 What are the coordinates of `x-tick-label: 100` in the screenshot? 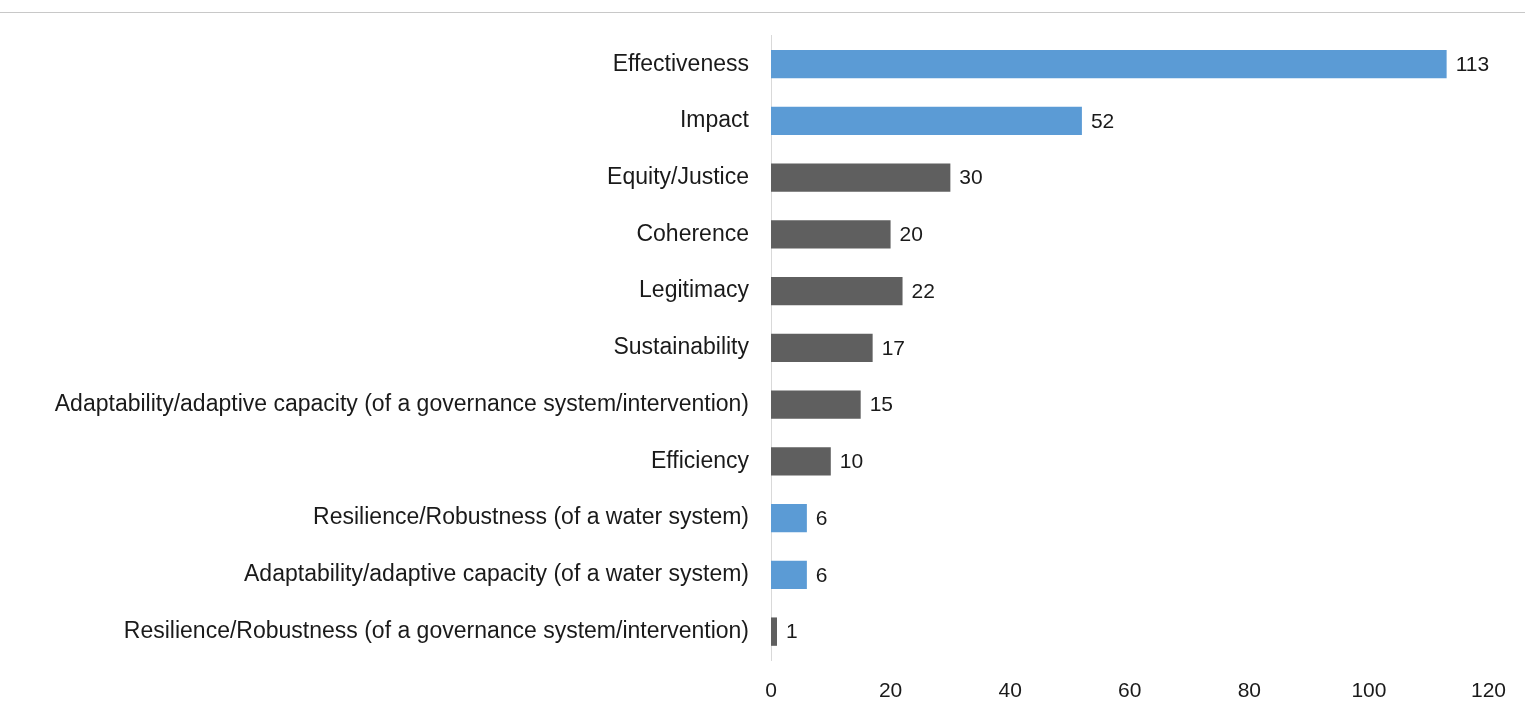 It's located at (1369, 690).